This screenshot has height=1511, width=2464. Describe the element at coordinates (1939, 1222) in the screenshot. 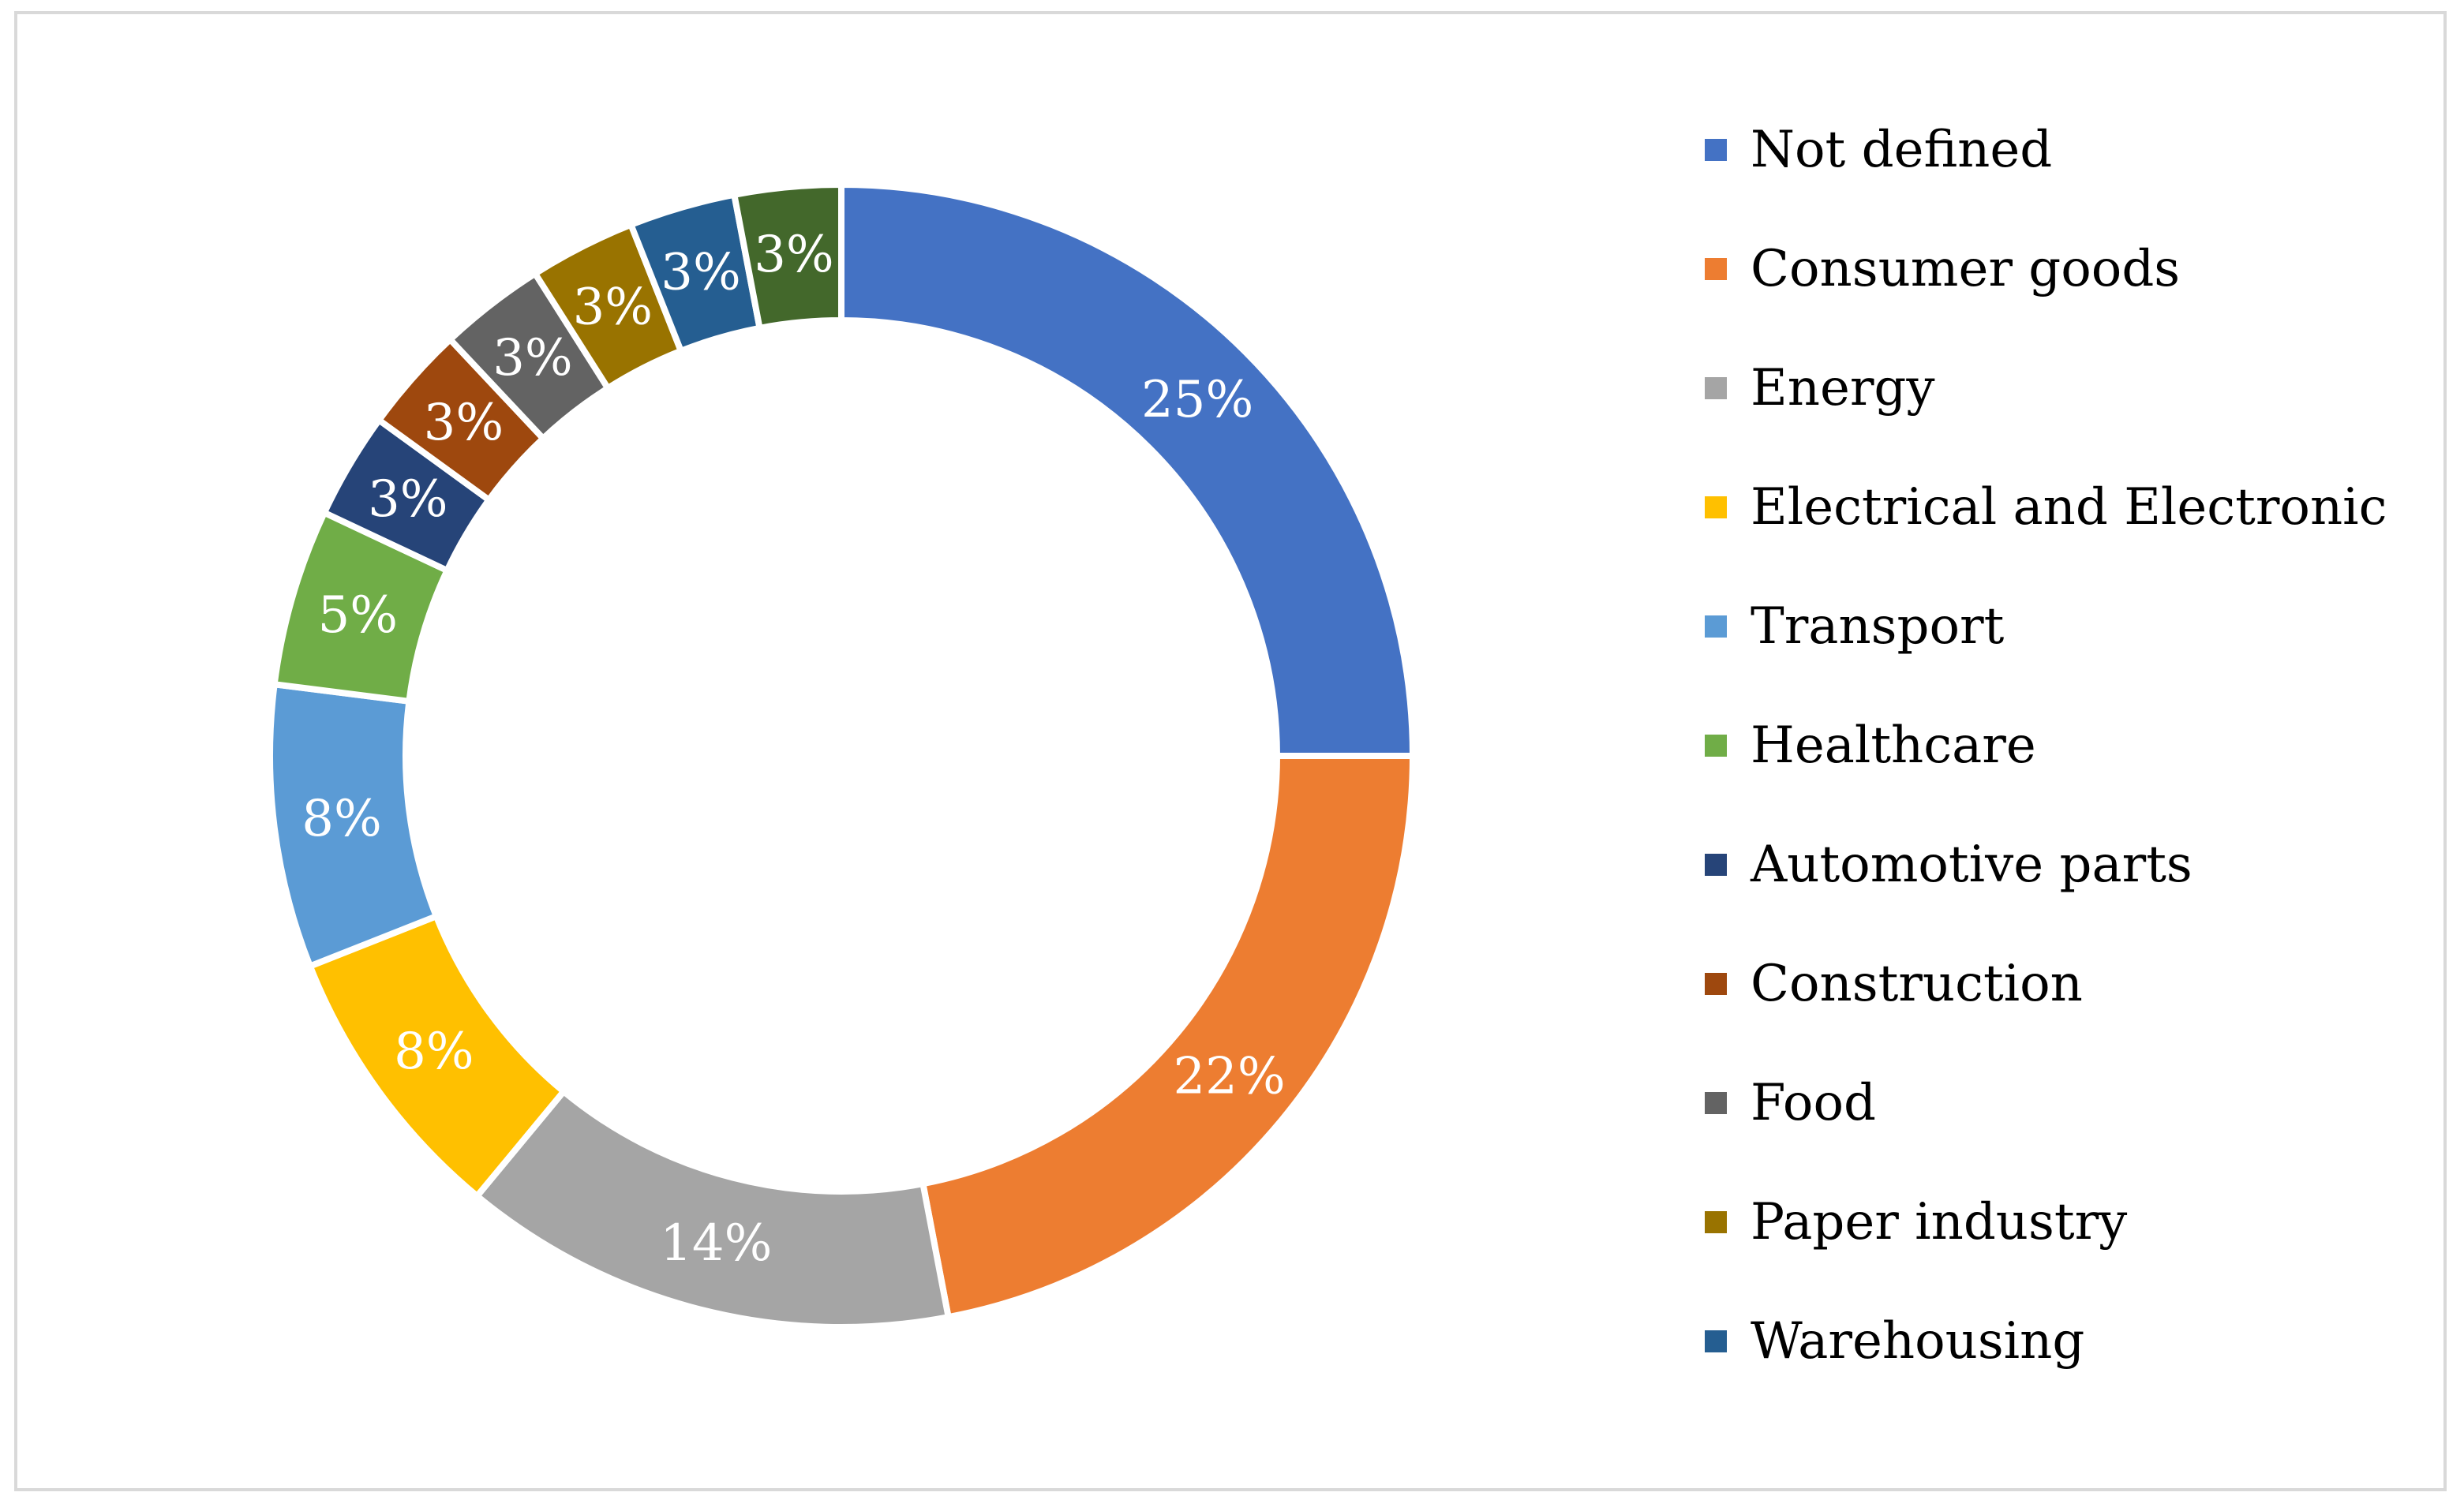

I see `legend-label: Paper industry` at that location.